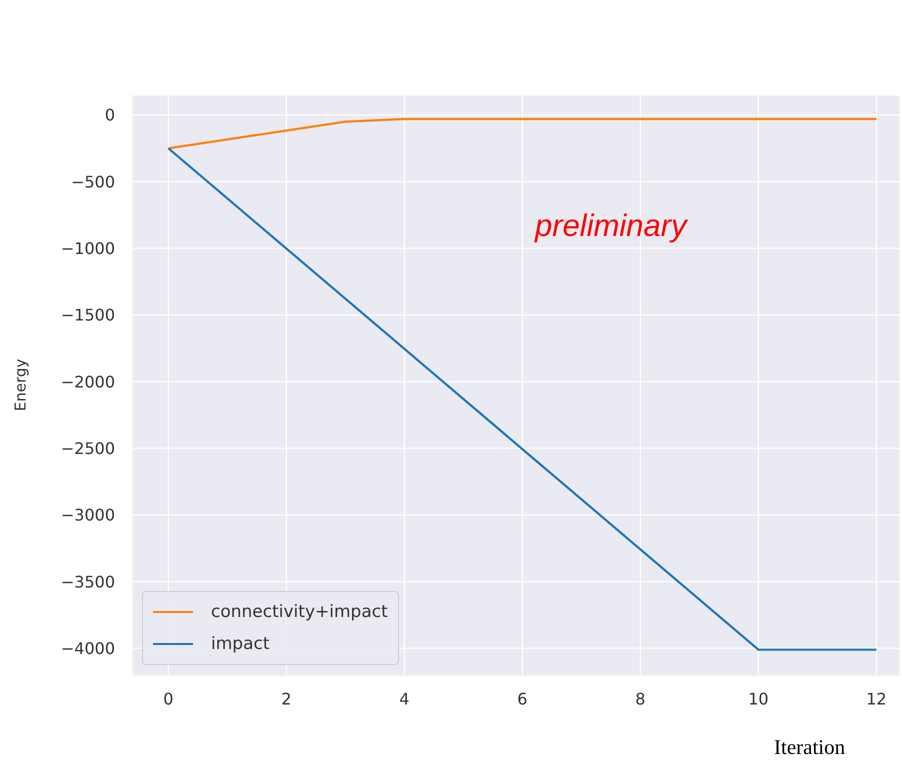 The image size is (902, 763). Describe the element at coordinates (611, 226) in the screenshot. I see `annotation: preliminary` at that location.